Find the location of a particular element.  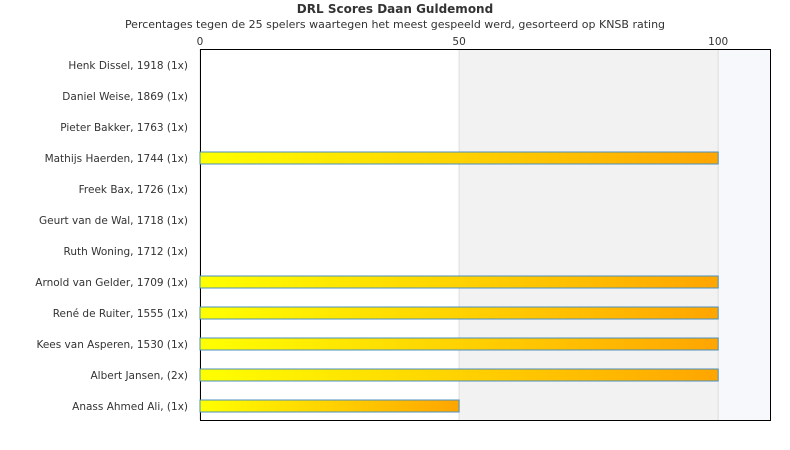

chart-title: DRL Scores Daan Guldemond is located at coordinates (395, 9).